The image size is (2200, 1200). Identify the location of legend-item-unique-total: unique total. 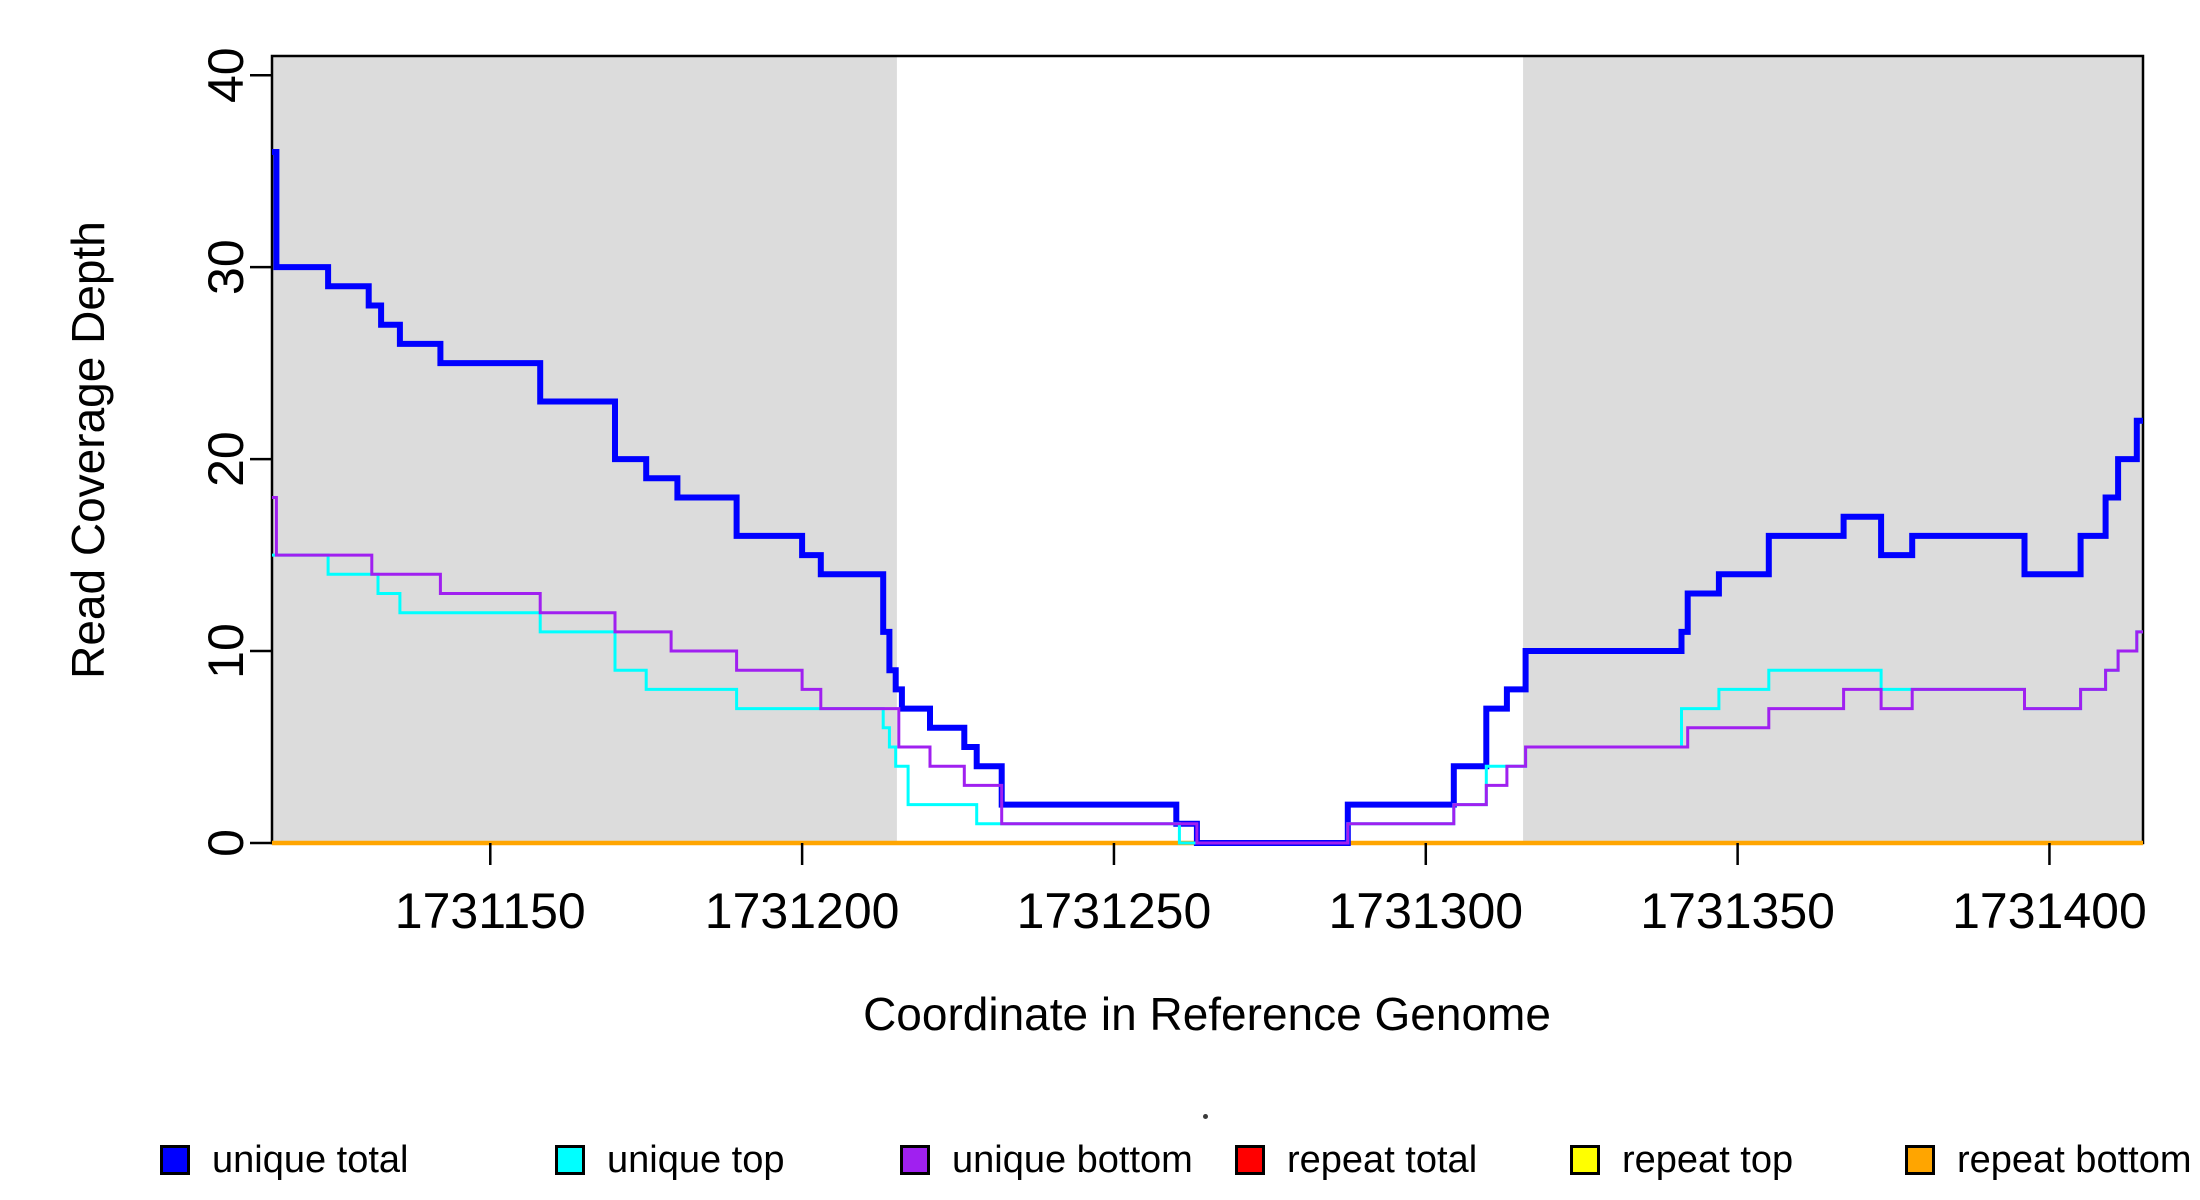
(284, 1160).